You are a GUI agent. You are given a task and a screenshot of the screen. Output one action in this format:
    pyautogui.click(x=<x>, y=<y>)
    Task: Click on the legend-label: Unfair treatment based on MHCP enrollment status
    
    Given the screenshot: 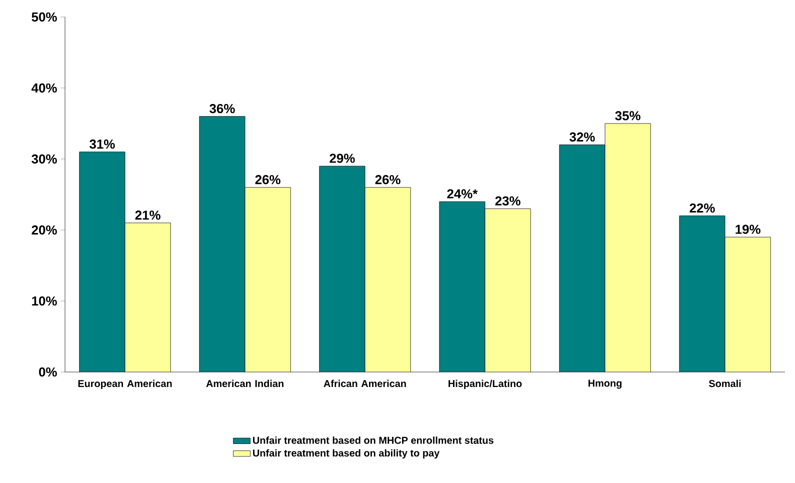 What is the action you would take?
    pyautogui.click(x=373, y=440)
    